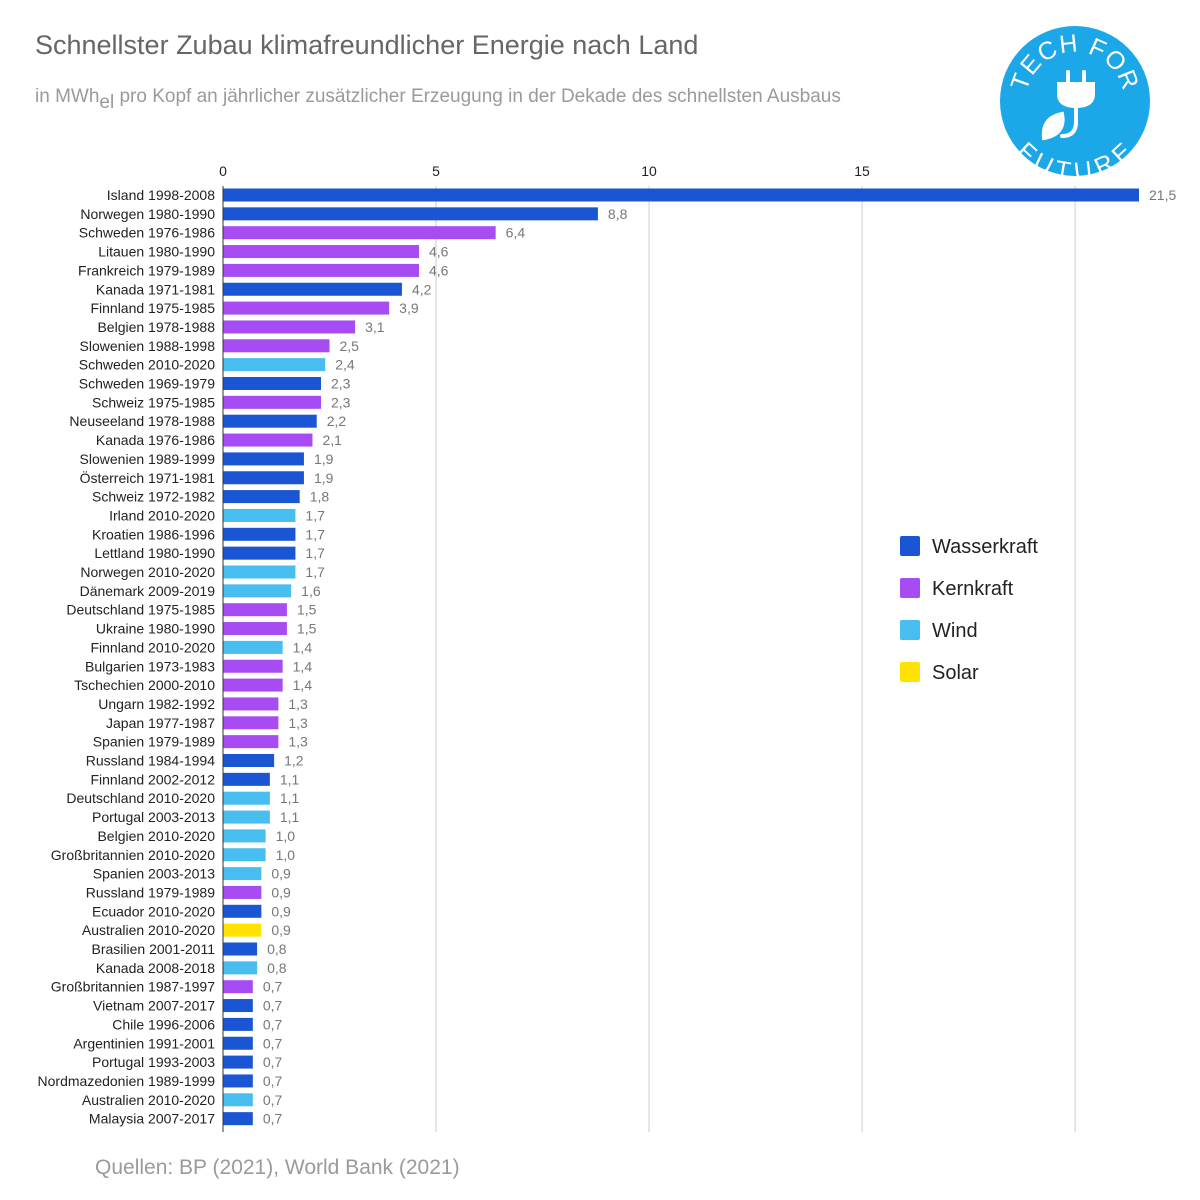  Describe the element at coordinates (155, 629) in the screenshot. I see `category-label: Ukraine 1980-1990` at that location.